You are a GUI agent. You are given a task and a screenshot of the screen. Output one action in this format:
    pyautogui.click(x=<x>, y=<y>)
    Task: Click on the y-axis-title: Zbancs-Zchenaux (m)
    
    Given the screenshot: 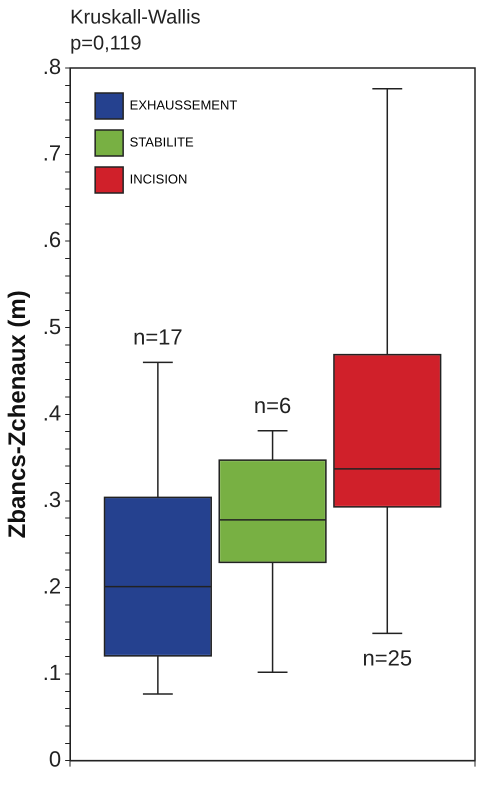 What is the action you would take?
    pyautogui.click(x=18, y=414)
    